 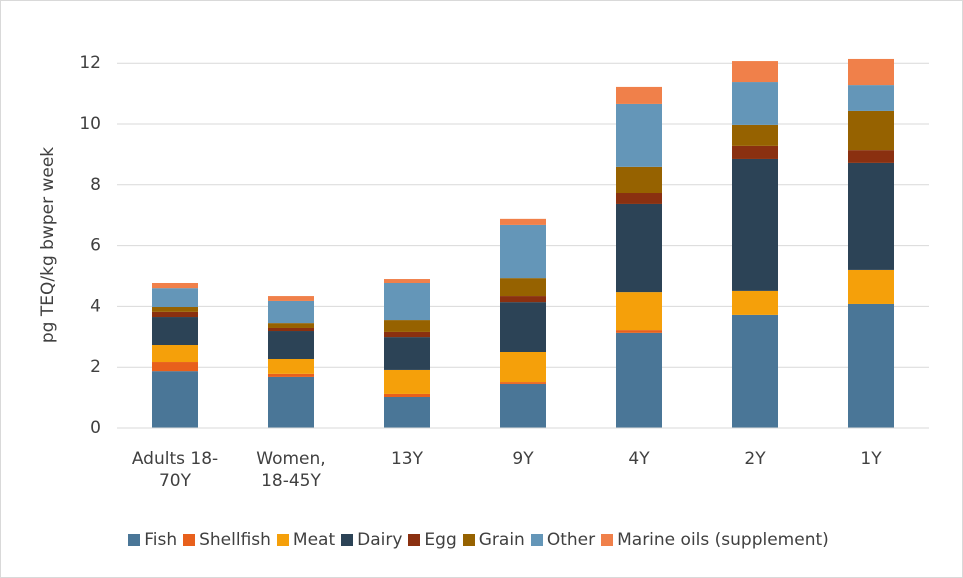 I want to click on legend-item: Other, so click(x=563, y=540).